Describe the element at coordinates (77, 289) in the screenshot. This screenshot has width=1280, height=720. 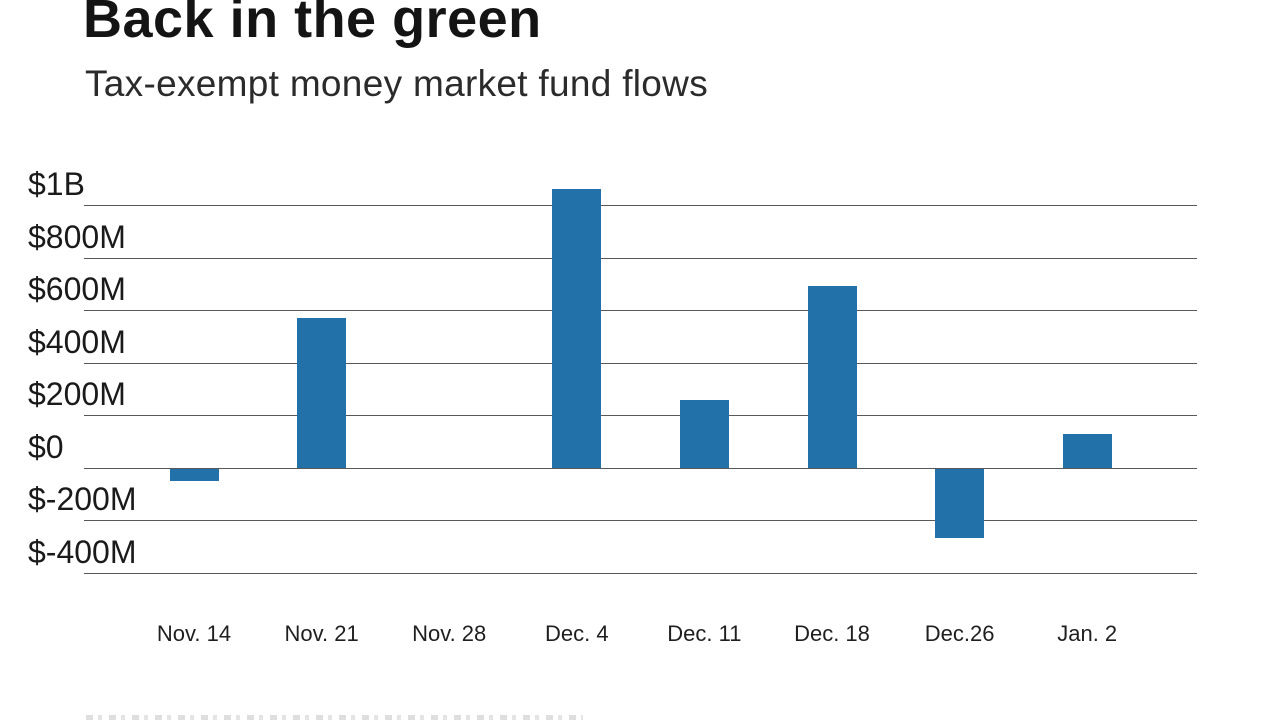
I see `y-axis-tick-label: $600M` at that location.